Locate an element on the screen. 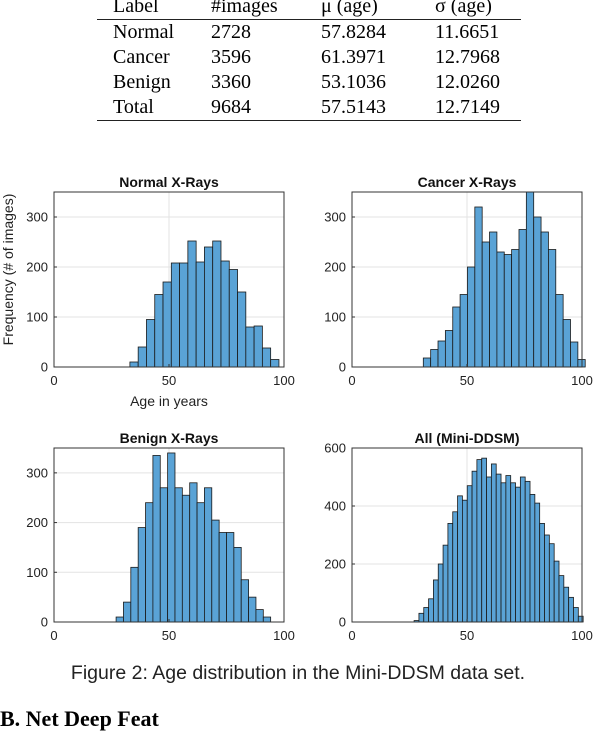 The height and width of the screenshot is (732, 596). table-cell: 53.1036 is located at coordinates (353, 82).